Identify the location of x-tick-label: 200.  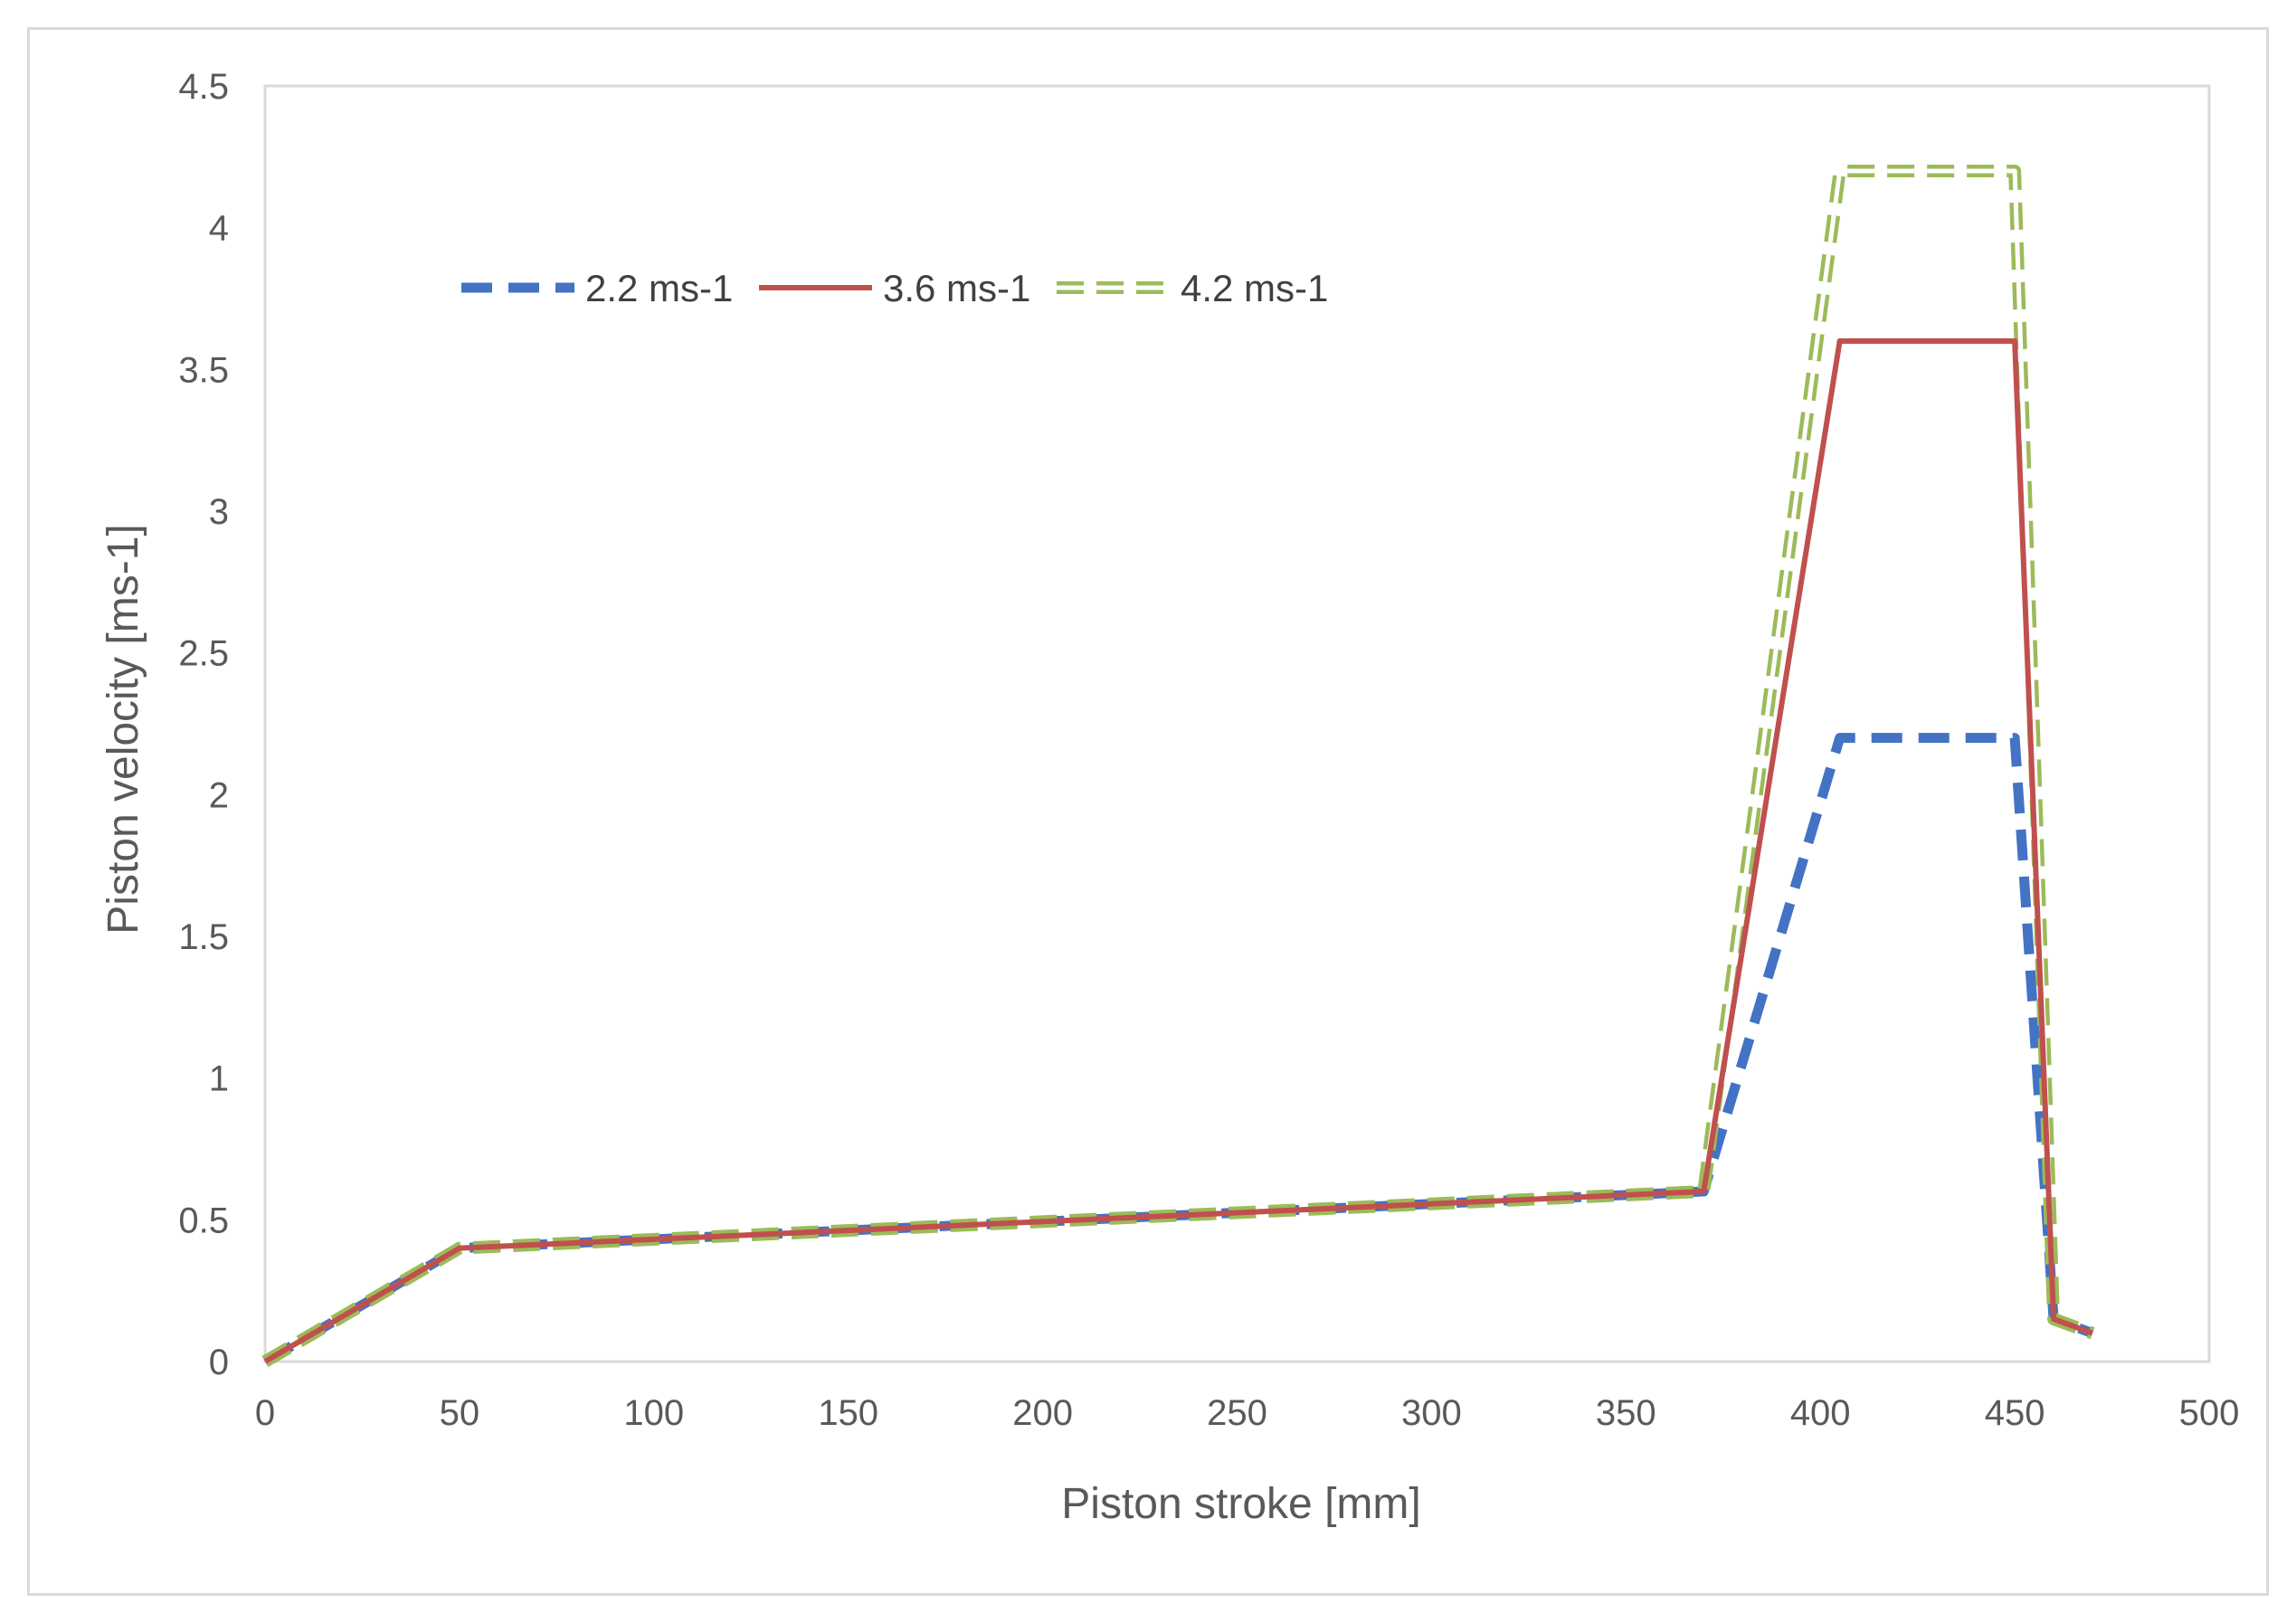
(1042, 1413).